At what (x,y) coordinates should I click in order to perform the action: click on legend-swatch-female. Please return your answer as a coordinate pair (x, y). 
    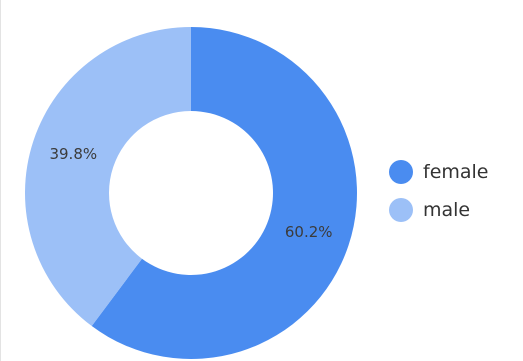
    Looking at the image, I should click on (401, 172).